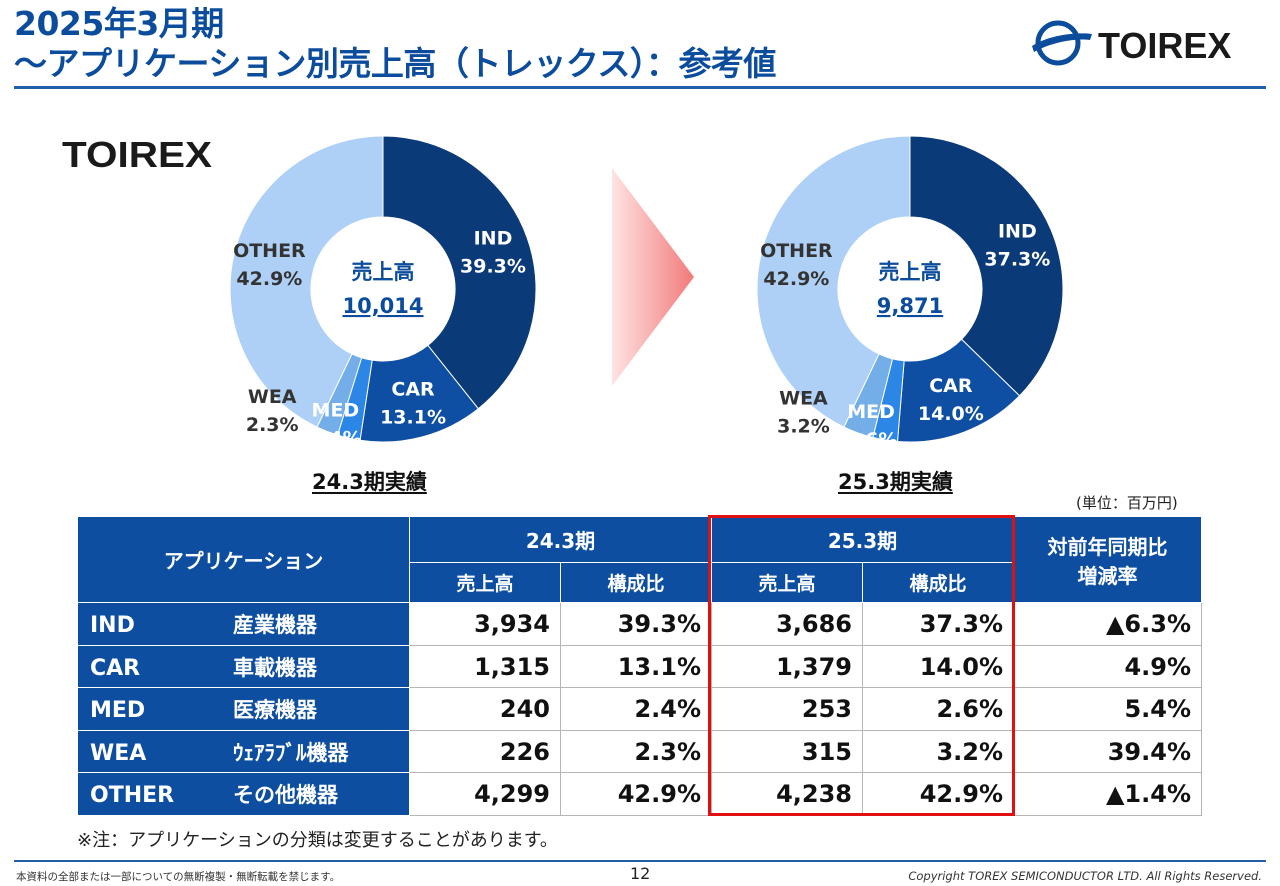 The image size is (1280, 886). I want to click on slice-car, so click(958, 390).